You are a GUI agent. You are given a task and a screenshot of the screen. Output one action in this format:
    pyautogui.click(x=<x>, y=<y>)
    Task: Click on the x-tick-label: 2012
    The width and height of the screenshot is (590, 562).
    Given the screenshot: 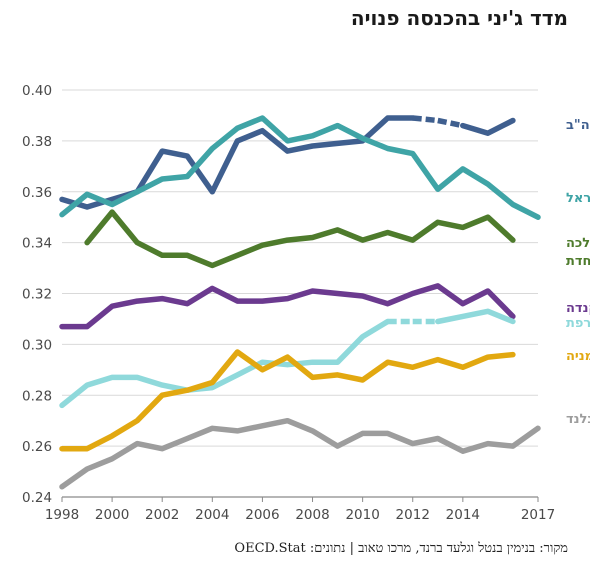 What is the action you would take?
    pyautogui.click(x=413, y=515)
    